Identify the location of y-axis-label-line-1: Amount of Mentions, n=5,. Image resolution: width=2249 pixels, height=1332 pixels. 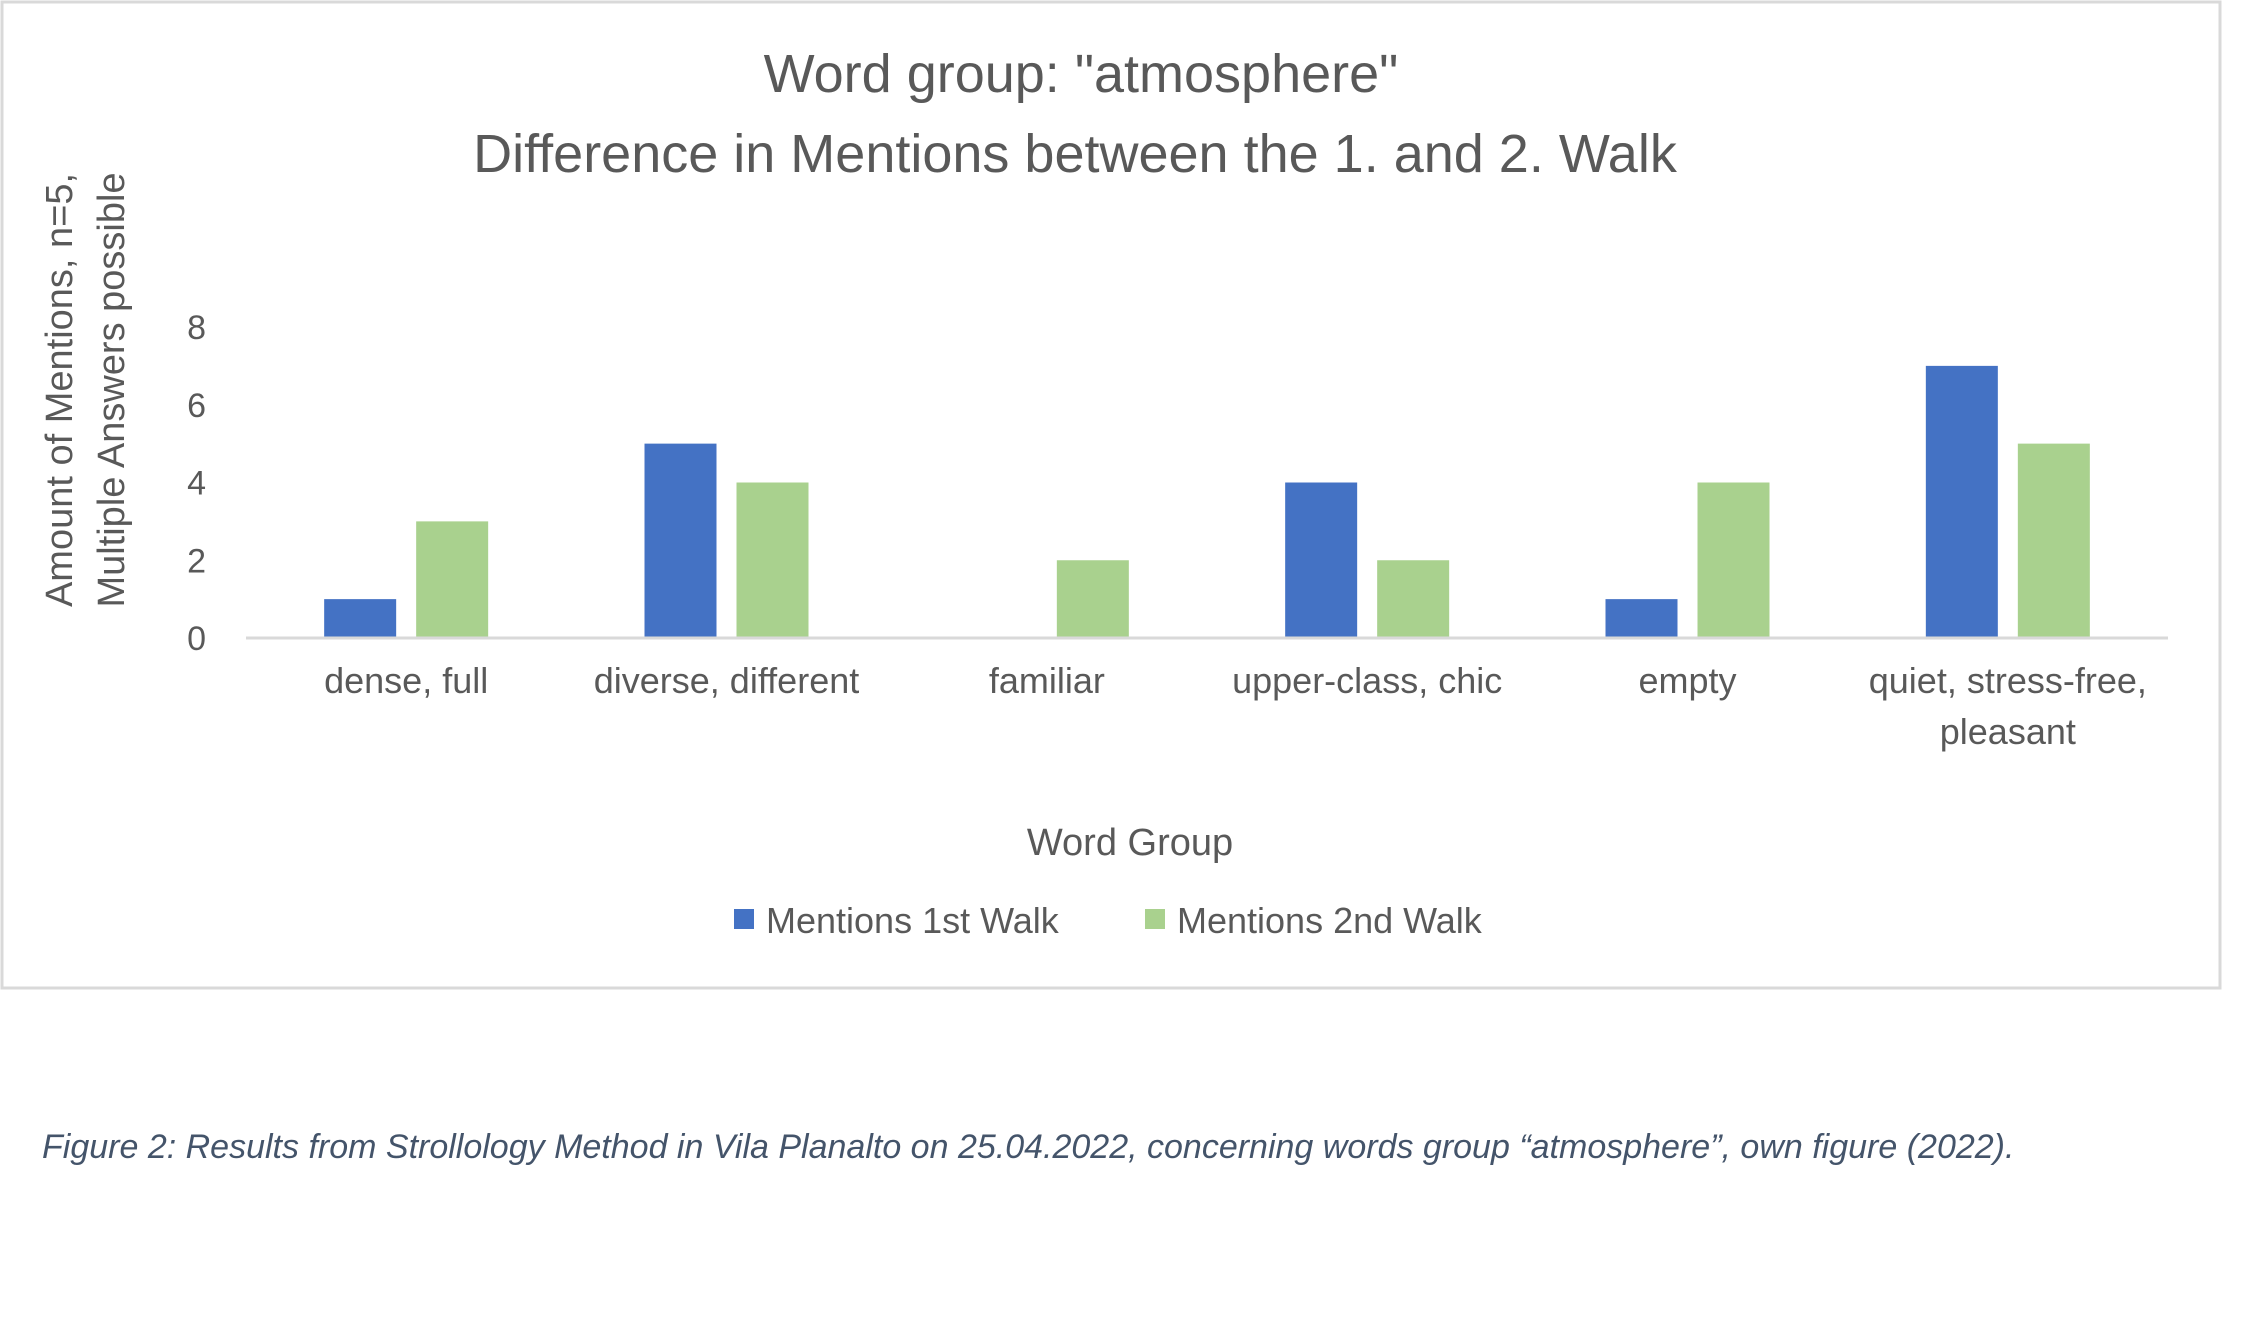
(60, 390).